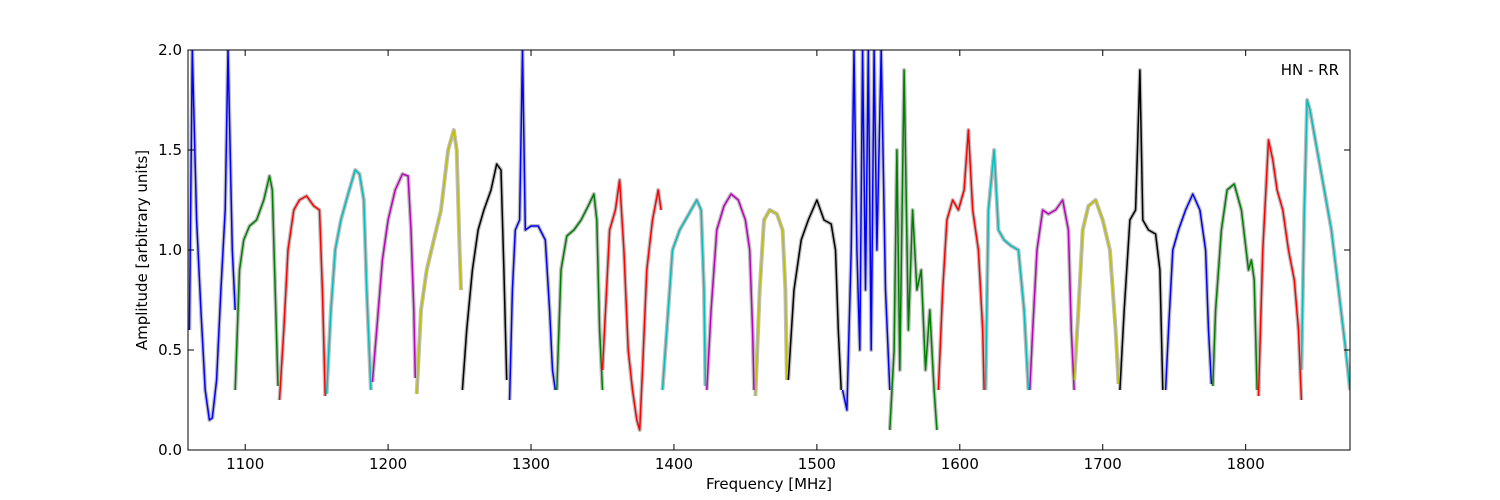 The width and height of the screenshot is (1500, 500). I want to click on y-tick-label: 1.0, so click(170, 250).